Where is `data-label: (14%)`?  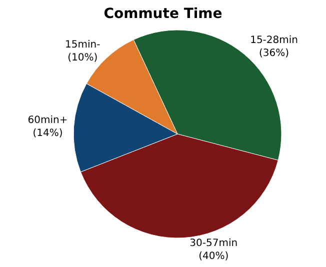 data-label: (14%) is located at coordinates (47, 134).